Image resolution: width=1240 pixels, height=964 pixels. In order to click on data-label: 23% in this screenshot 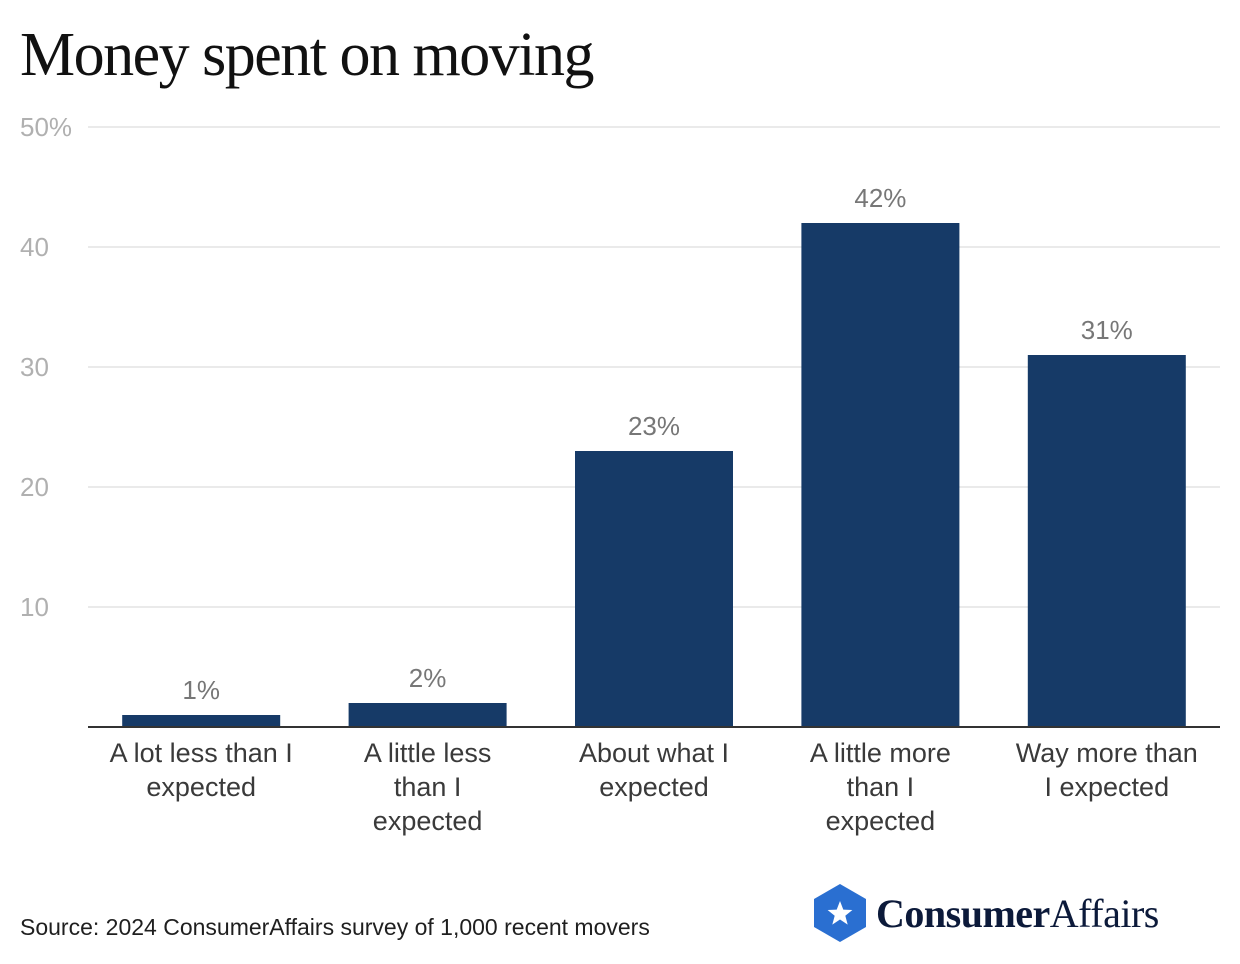, I will do `click(654, 426)`.